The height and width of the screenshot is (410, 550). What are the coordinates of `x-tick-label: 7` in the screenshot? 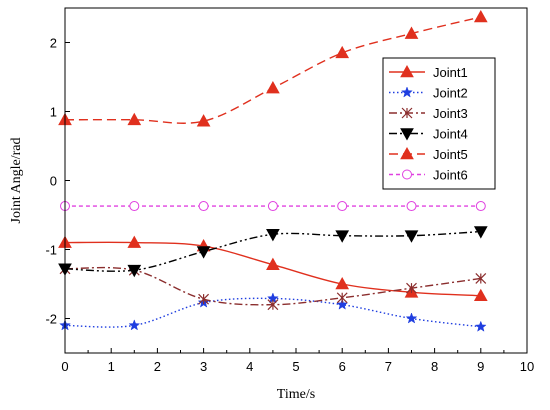 It's located at (388, 366).